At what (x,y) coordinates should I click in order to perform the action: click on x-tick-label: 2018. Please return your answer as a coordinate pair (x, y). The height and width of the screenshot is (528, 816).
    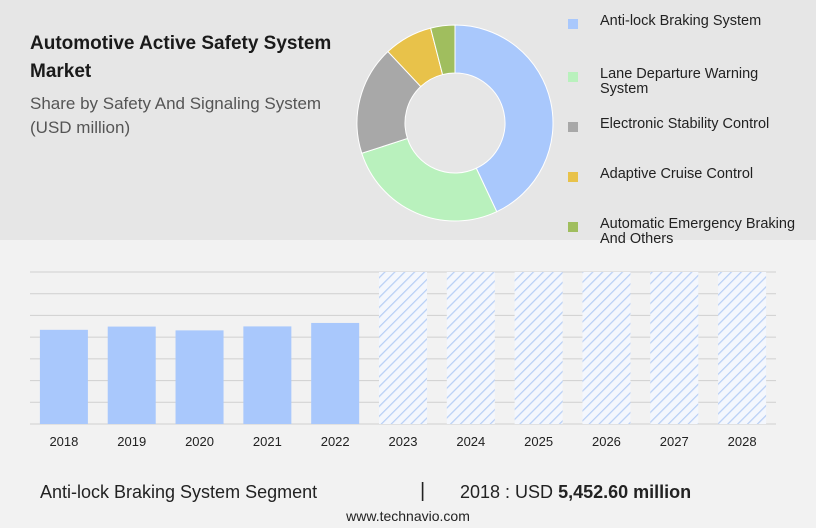
    Looking at the image, I should click on (63, 441).